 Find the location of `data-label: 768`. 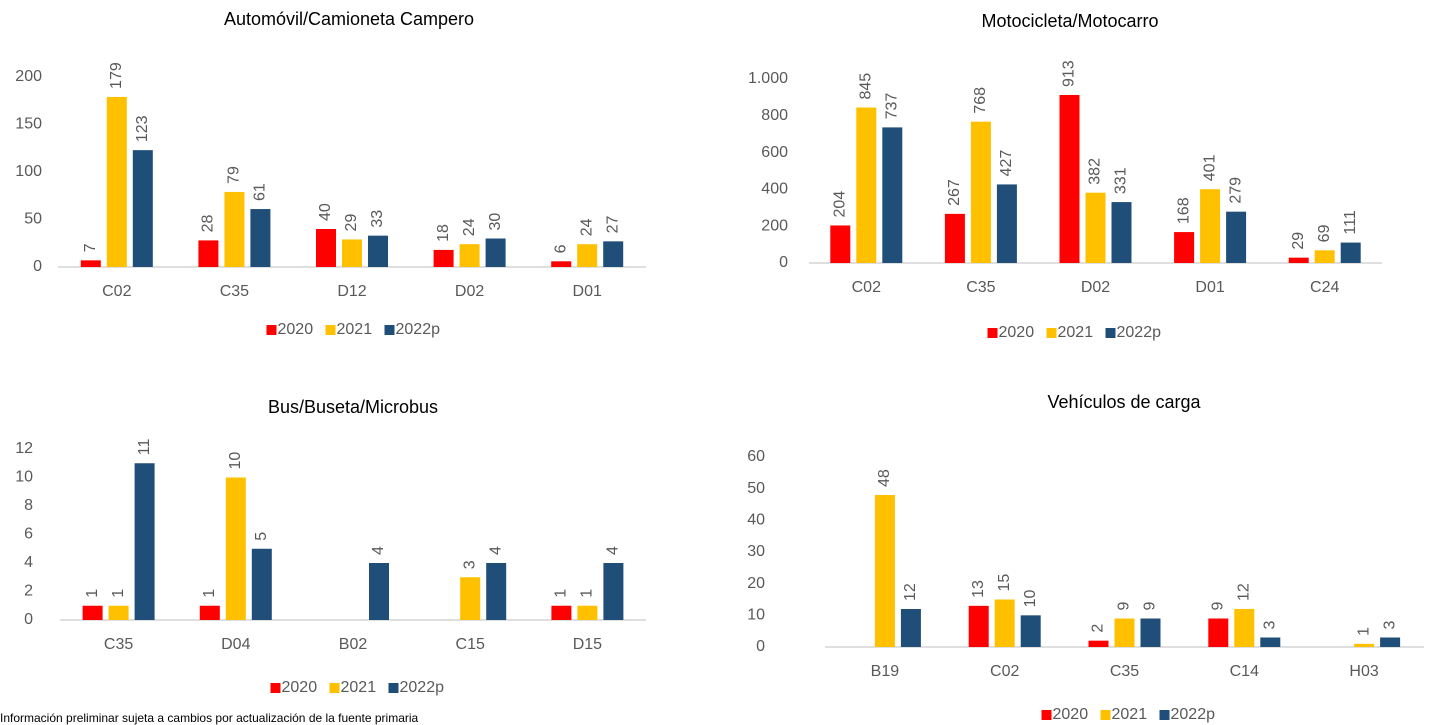

data-label: 768 is located at coordinates (980, 100).